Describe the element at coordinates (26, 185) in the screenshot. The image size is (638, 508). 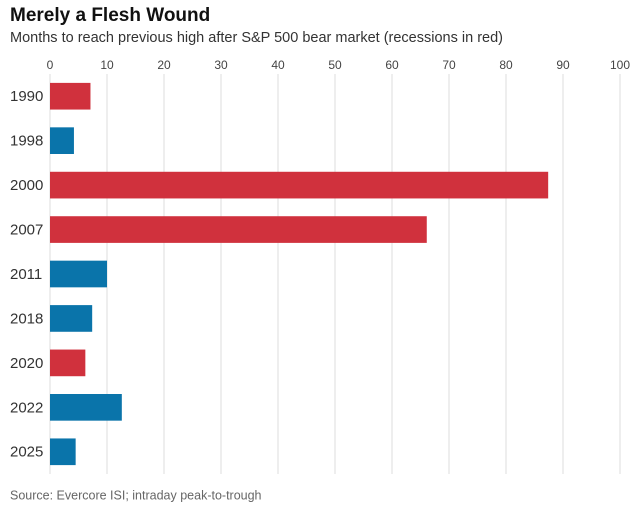
I see `y-tick-label: 2000` at that location.